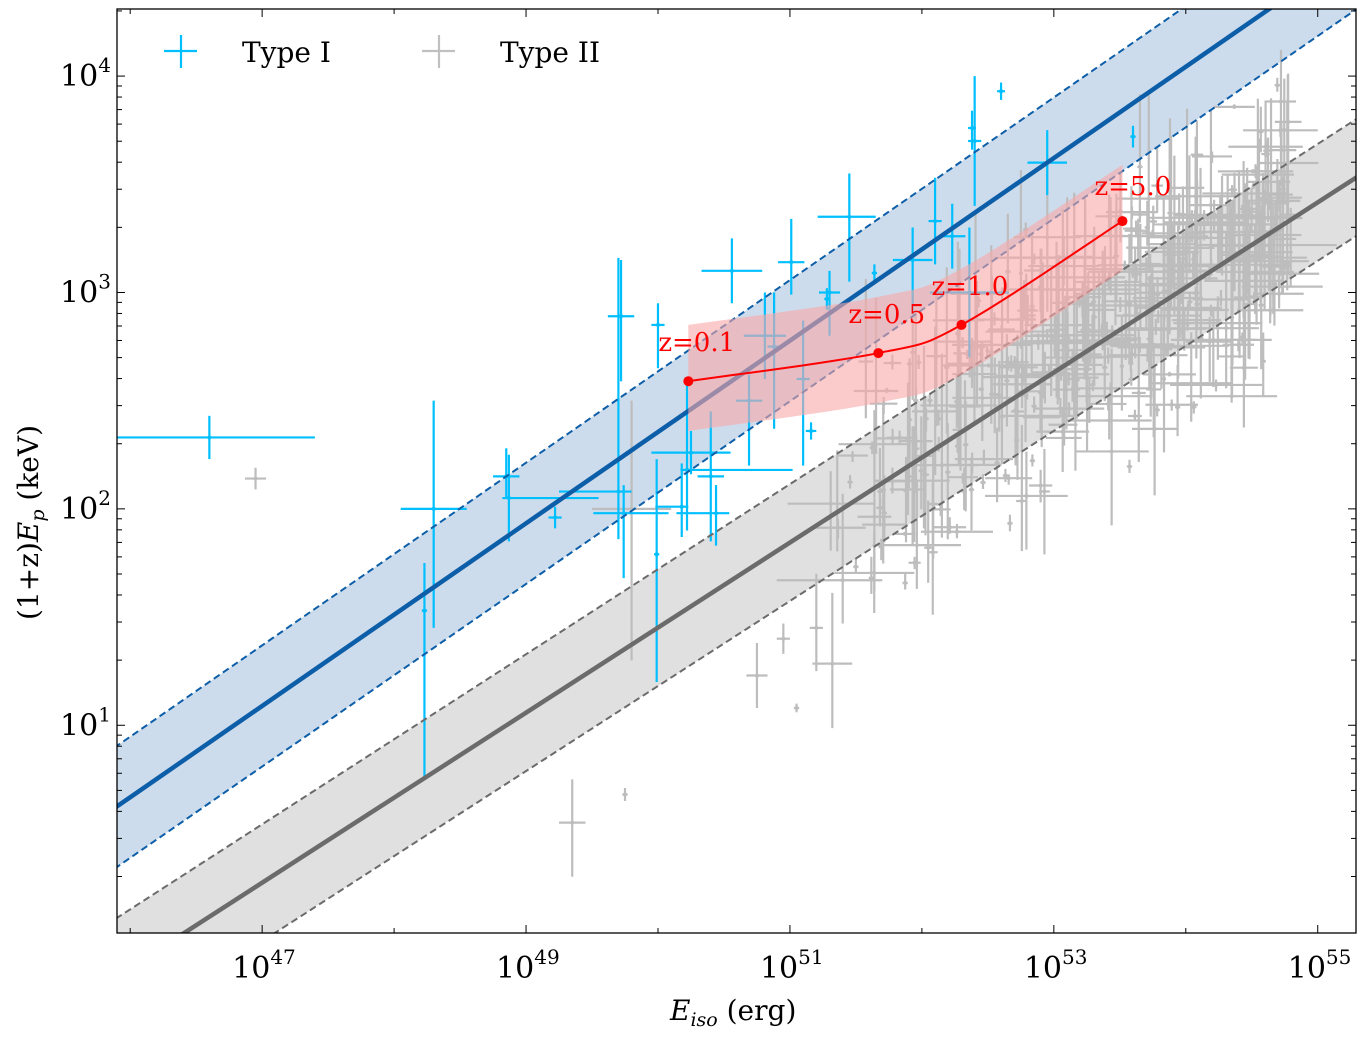 This screenshot has height=1037, width=1367. I want to click on legend-type-i: Type I, so click(247, 52).